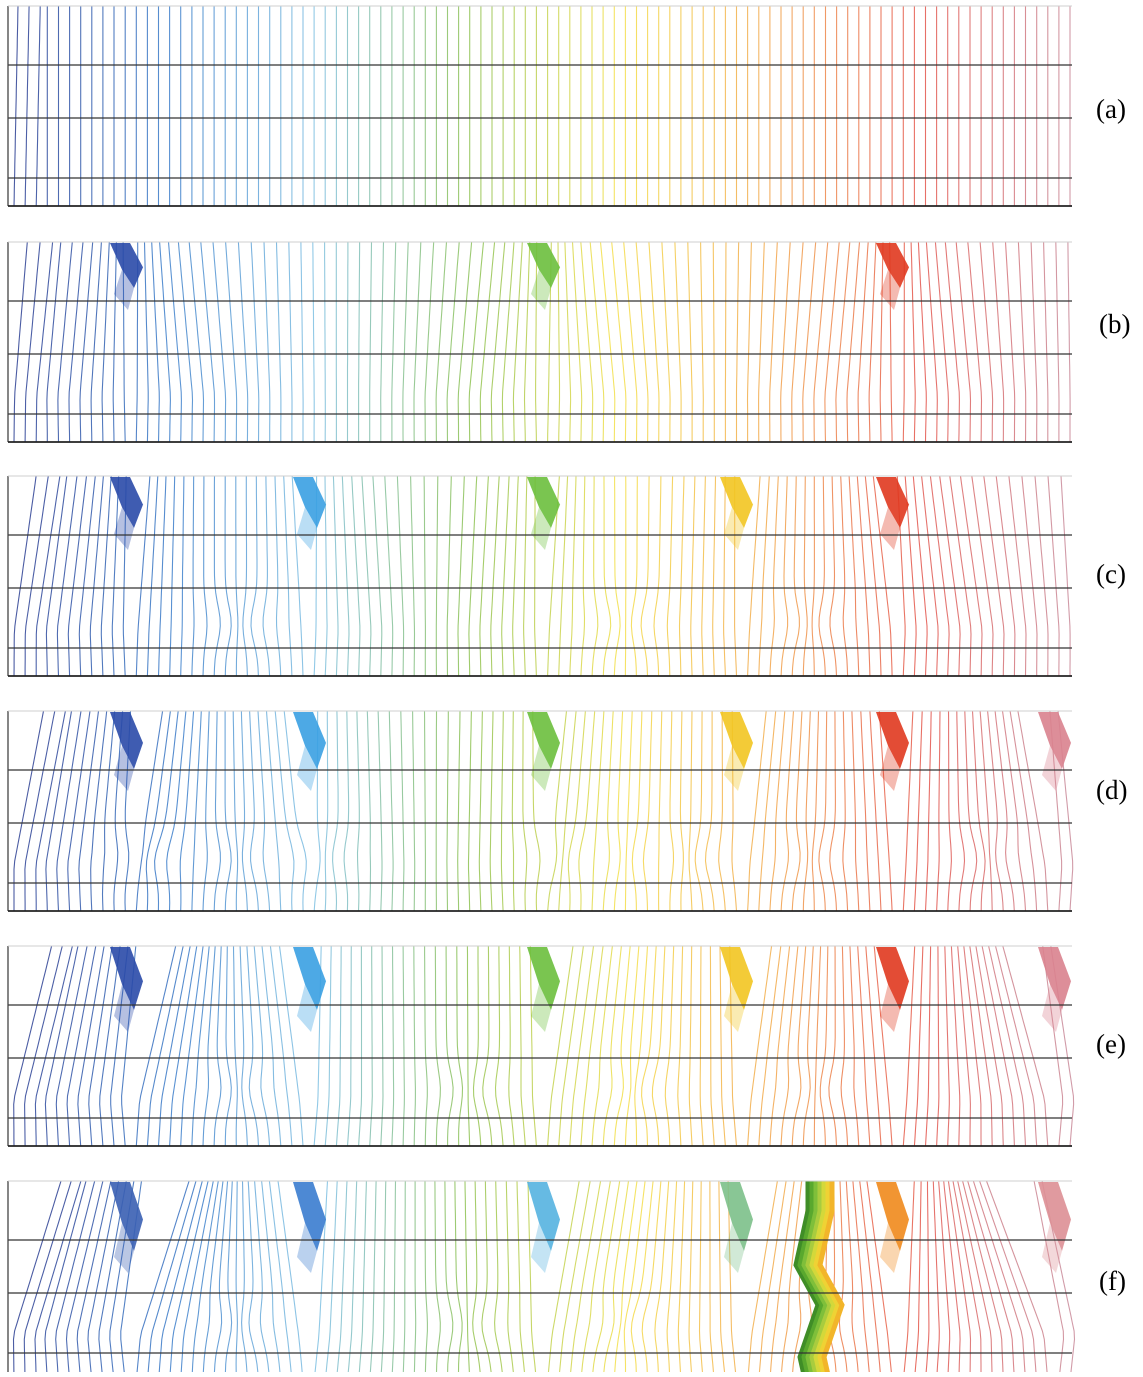 This screenshot has height=1377, width=1143. I want to click on panel-f, so click(541, 1276).